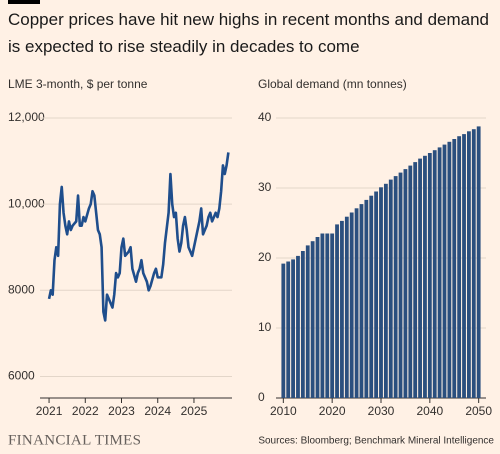 The height and width of the screenshot is (454, 500). I want to click on brand: FINANCIAL TIMES, so click(74, 440).